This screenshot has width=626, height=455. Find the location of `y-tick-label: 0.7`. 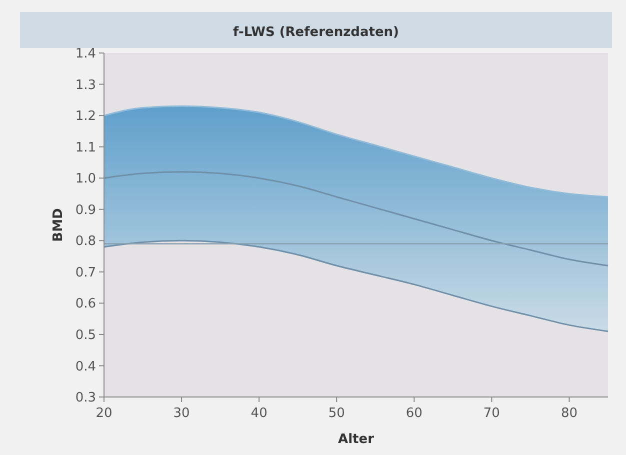

y-tick-label: 0.7 is located at coordinates (85, 272).